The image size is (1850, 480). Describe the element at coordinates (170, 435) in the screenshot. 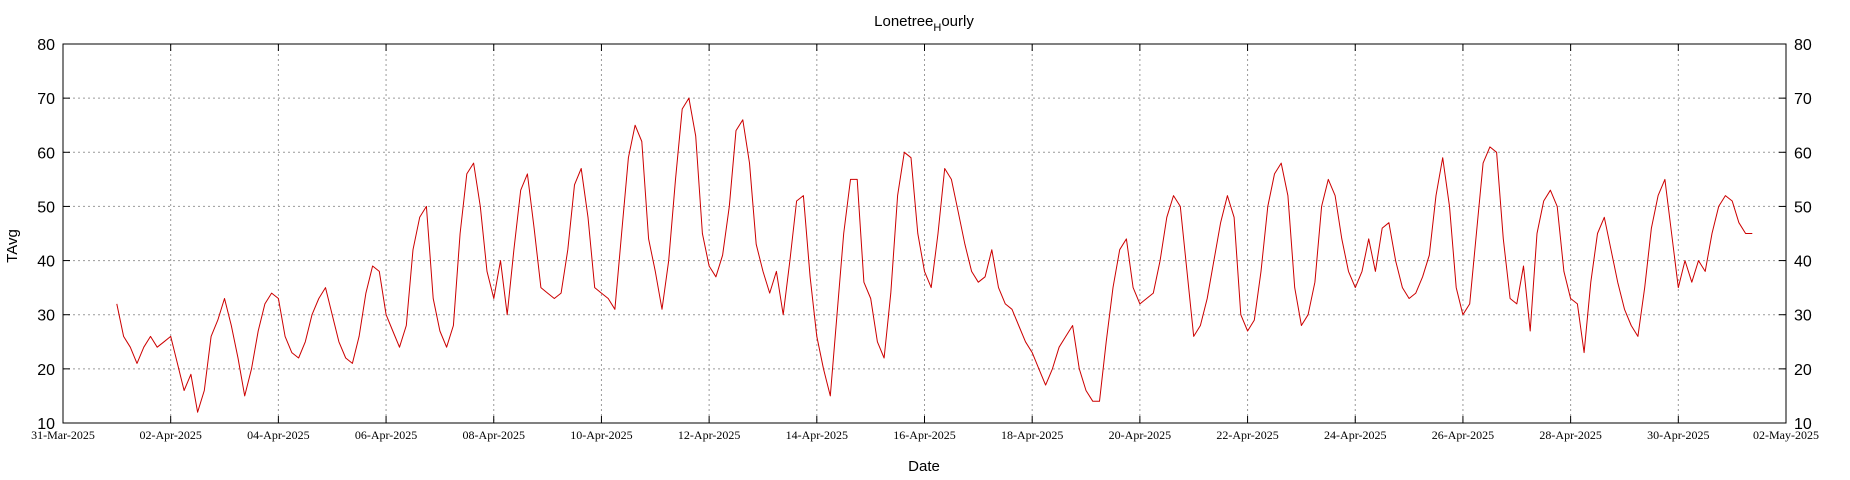

I see `x-tick-label: 02-Apr-2025` at that location.